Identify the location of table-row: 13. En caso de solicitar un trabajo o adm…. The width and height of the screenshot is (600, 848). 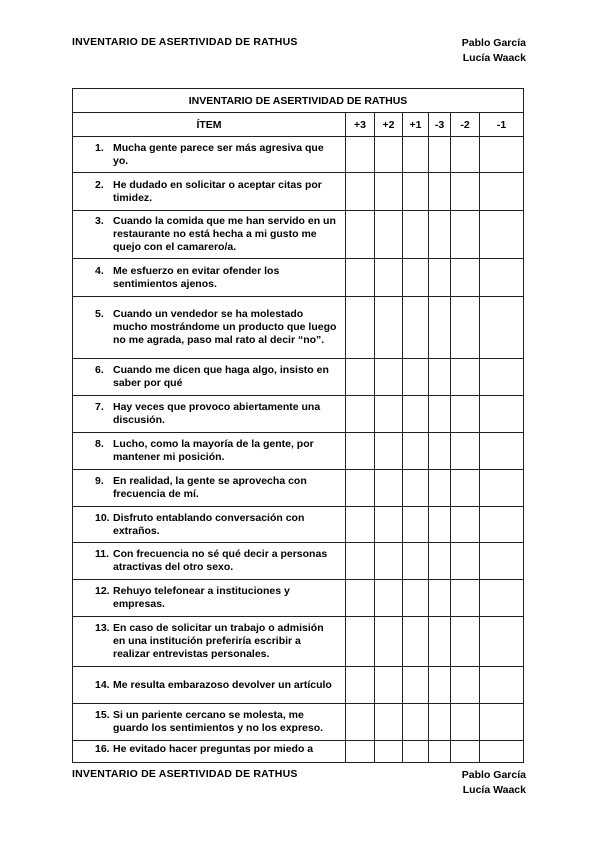
(298, 641).